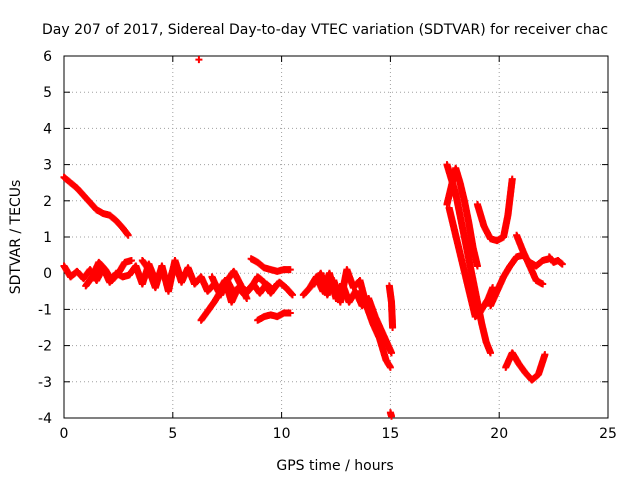  Describe the element at coordinates (325, 202) in the screenshot. I see `y-tick: 2` at that location.